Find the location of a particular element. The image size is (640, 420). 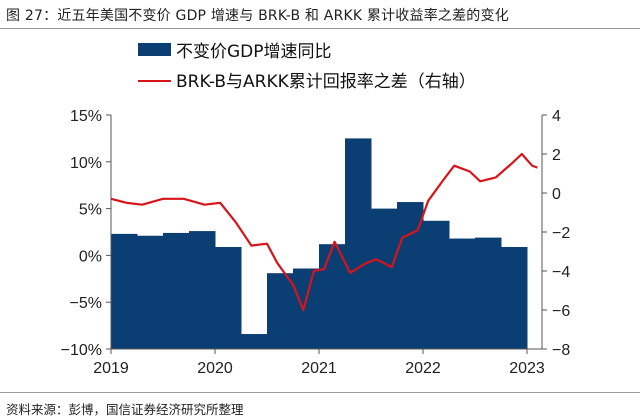

x-tick-label: 2023 is located at coordinates (527, 368).